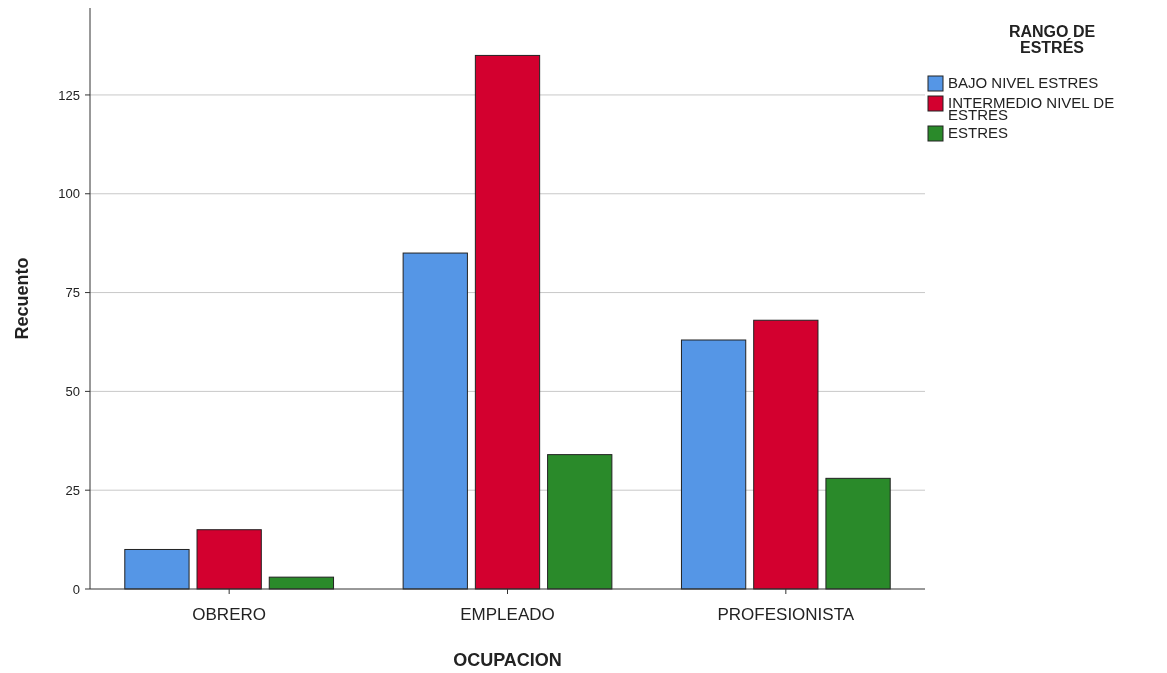  Describe the element at coordinates (69, 194) in the screenshot. I see `y-tick-label: 100` at that location.